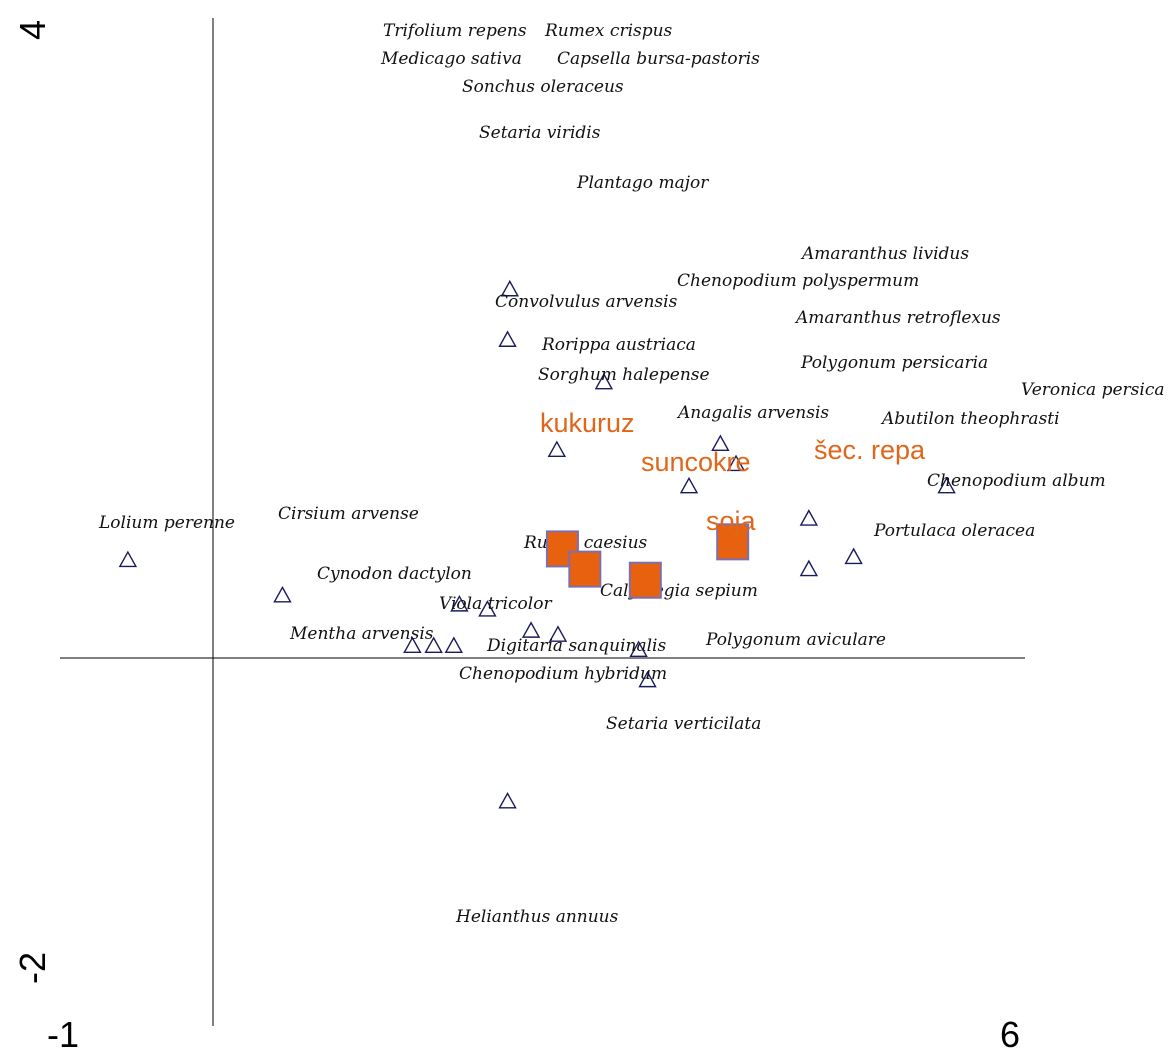 The height and width of the screenshot is (1052, 1173). I want to click on species-marker-lolium, so click(128, 559).